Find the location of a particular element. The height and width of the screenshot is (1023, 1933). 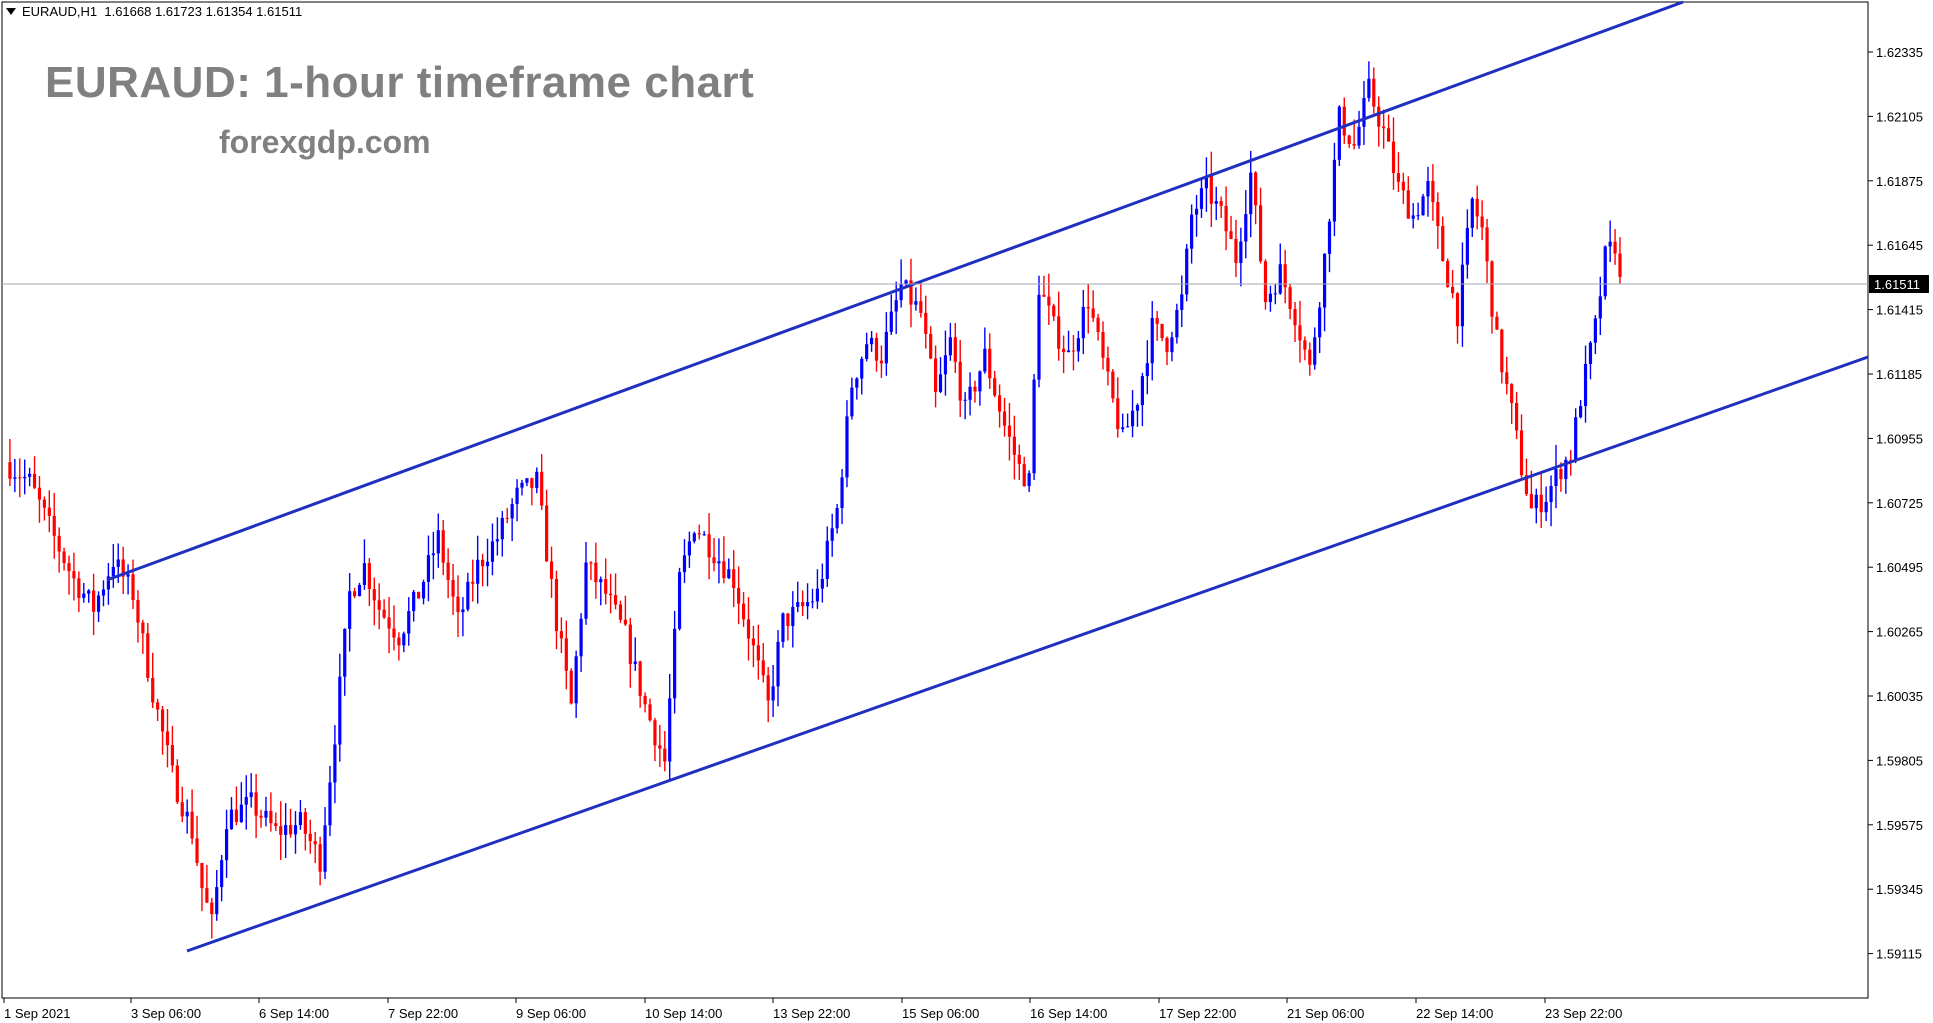

ohlc-values: 1.61668 1.61723 1.61354 1.61511 is located at coordinates (203, 11).